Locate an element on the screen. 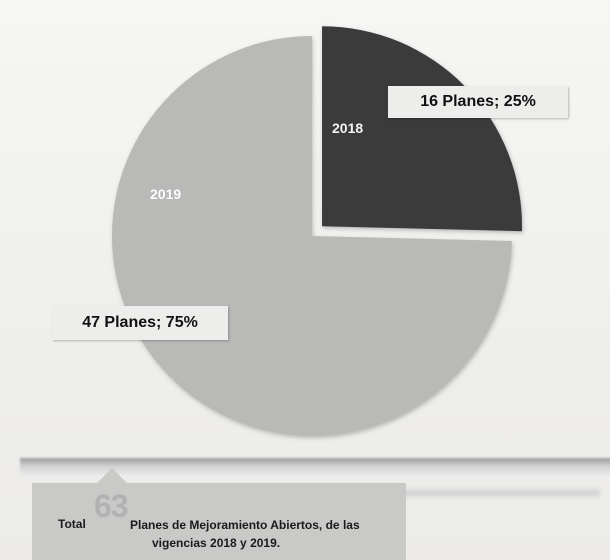  caption-total-number: 63 is located at coordinates (111, 506).